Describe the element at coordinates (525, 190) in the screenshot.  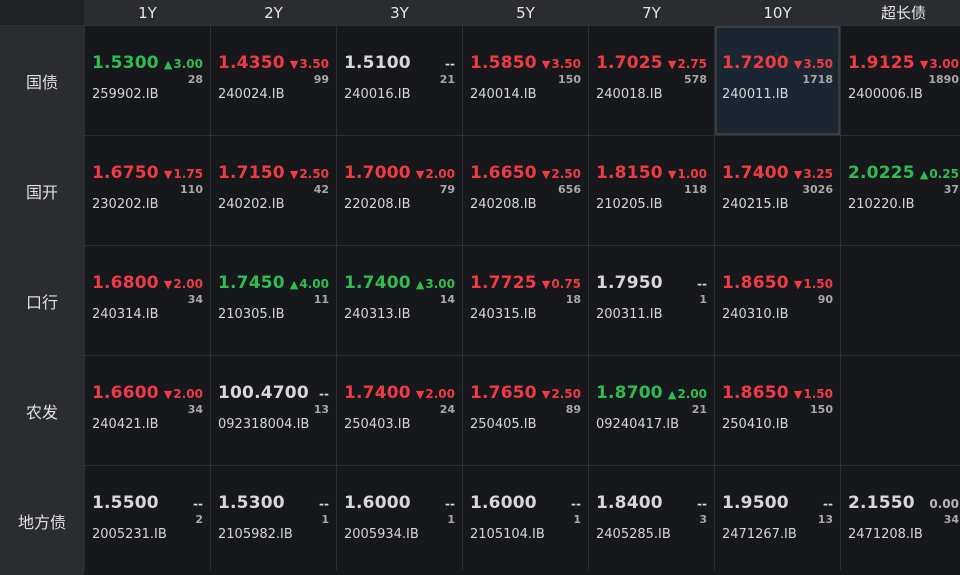
I see `quote-cell: 1.6650 ▼2.50 656 240208.IB` at that location.